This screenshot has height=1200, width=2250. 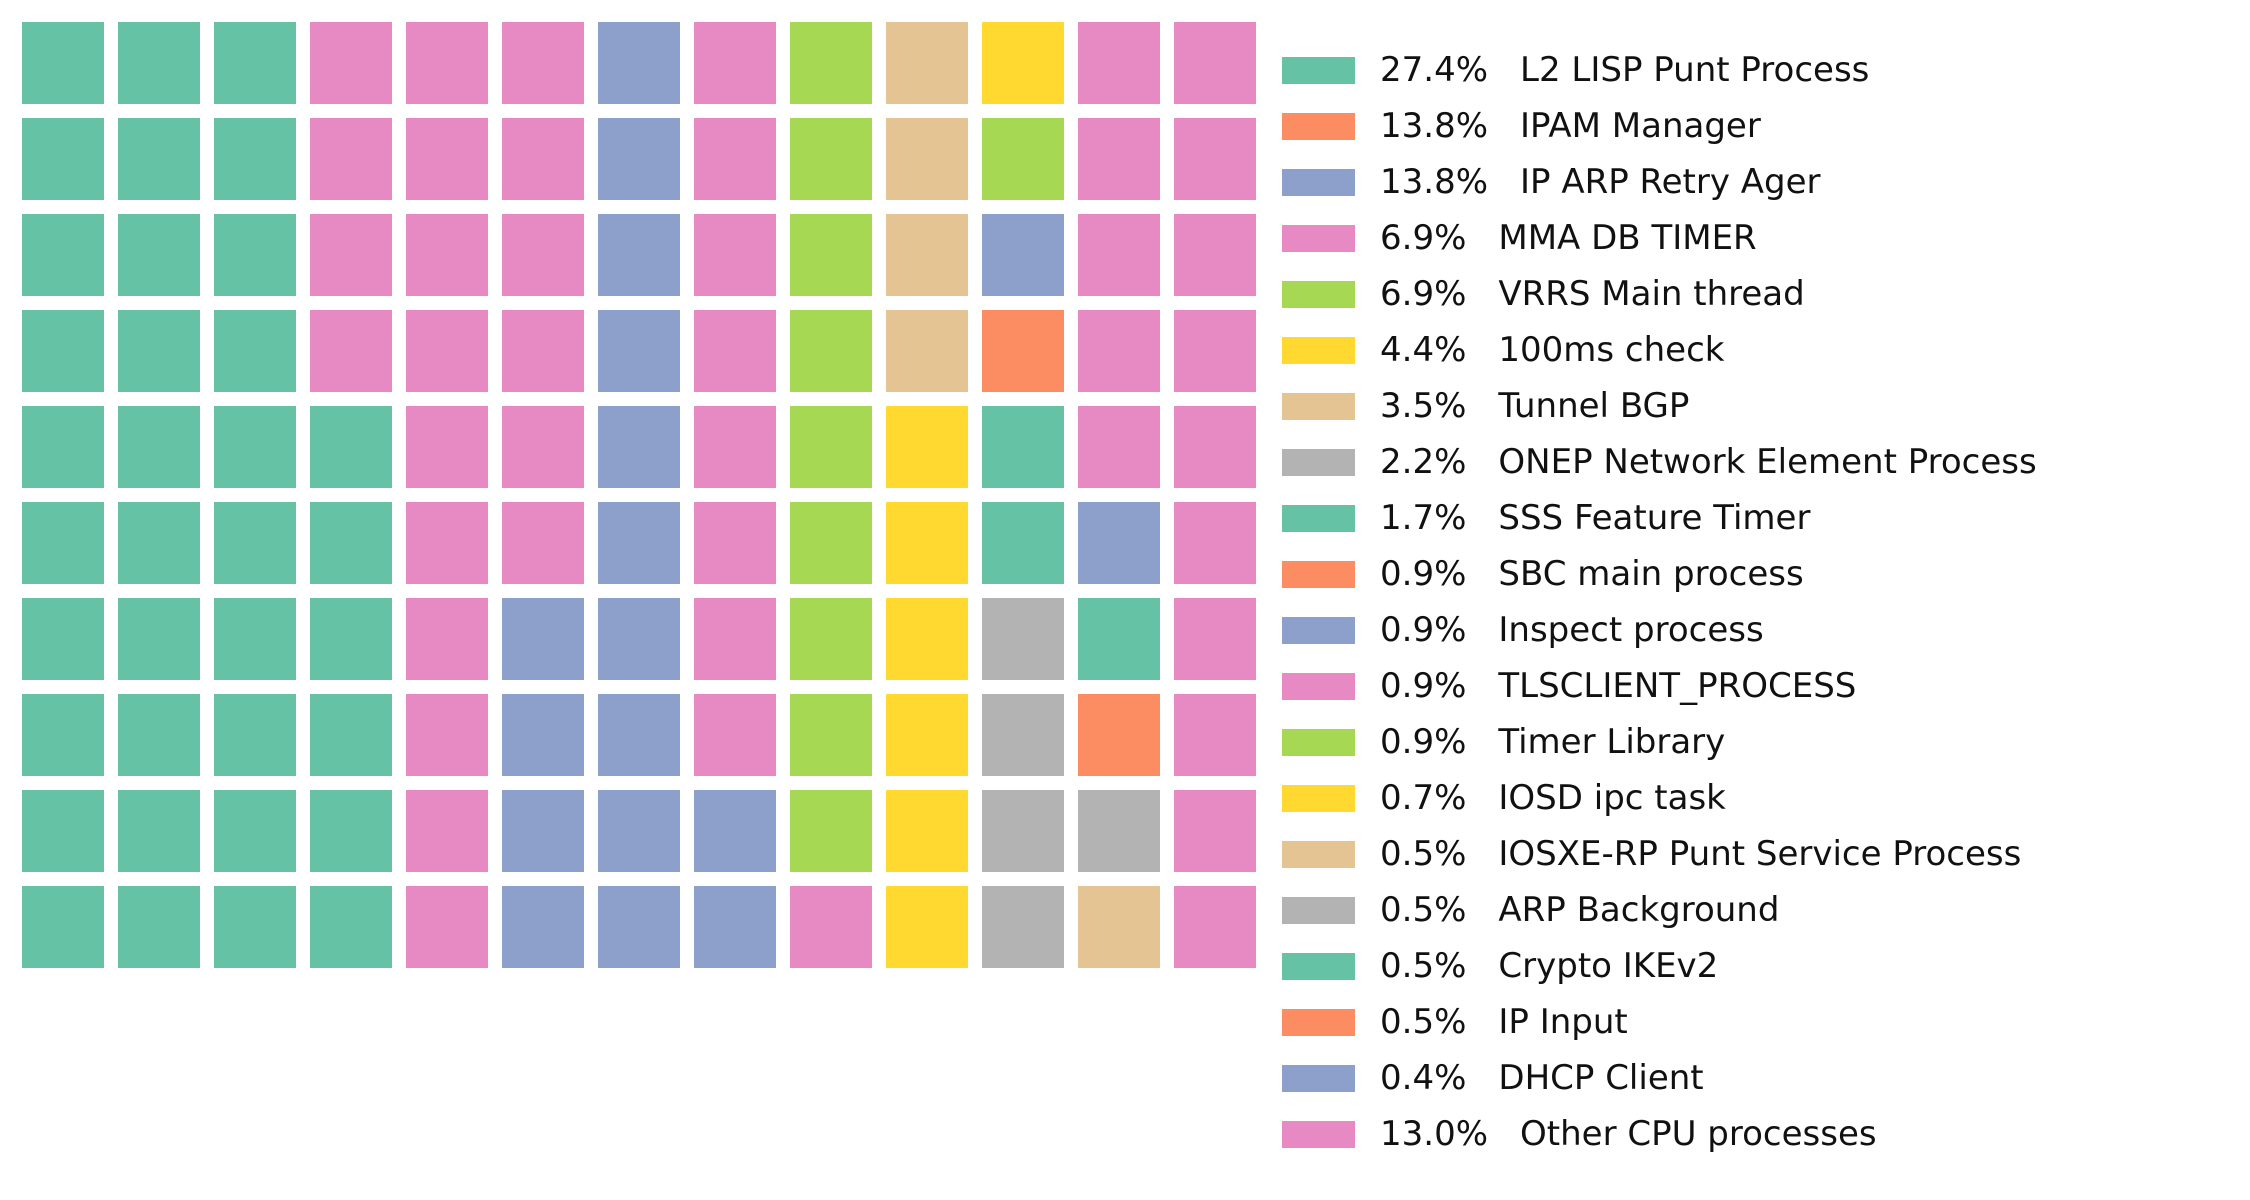 I want to click on legend-label: IOSXE-RP Punt Service Process, so click(x=1760, y=854).